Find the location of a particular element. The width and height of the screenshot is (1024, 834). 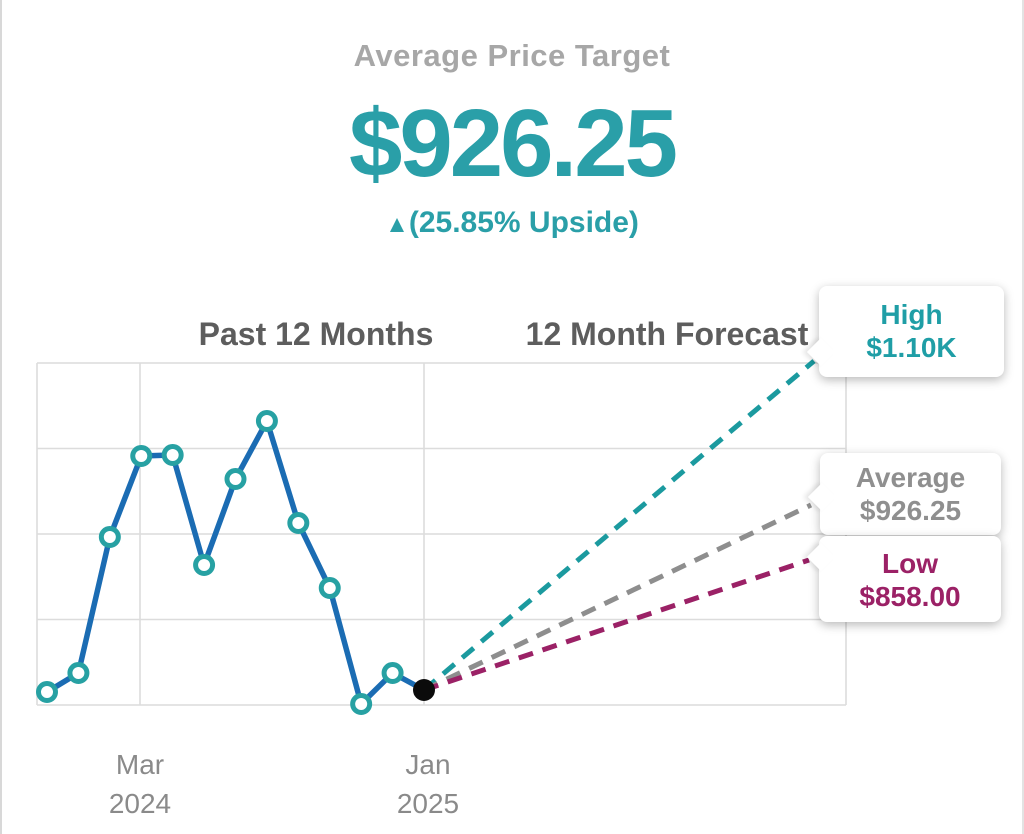

x-tick-month: Mar is located at coordinates (140, 764).